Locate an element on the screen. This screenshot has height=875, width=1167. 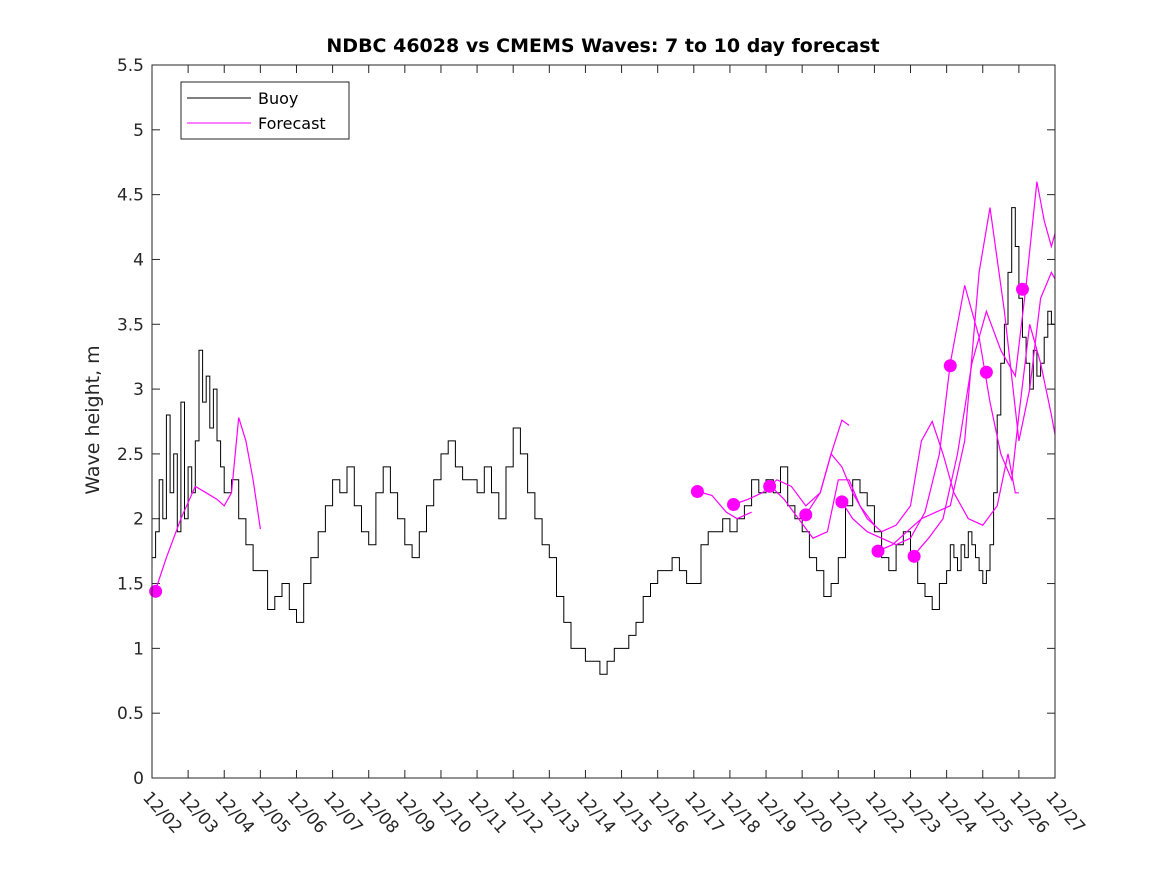
y-tick-label: 0 is located at coordinates (138, 779).